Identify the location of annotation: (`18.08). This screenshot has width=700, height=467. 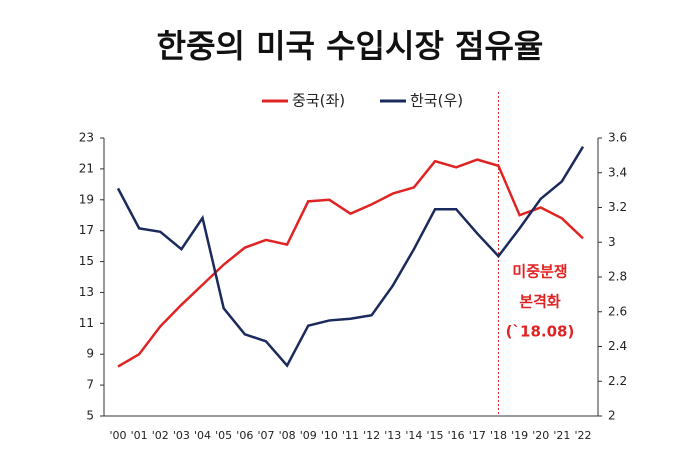
(540, 332).